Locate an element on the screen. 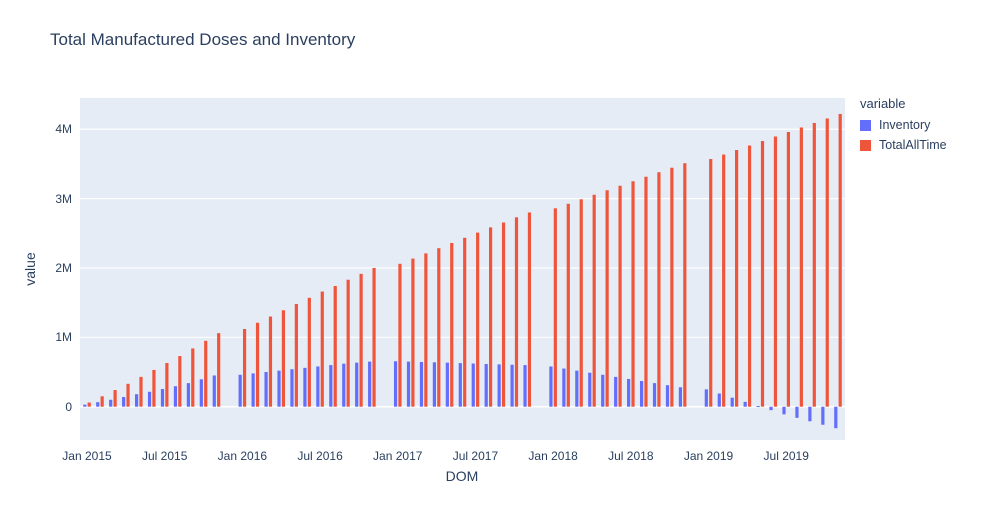 This screenshot has width=985, height=525. x-tick-label: Jan 2016 is located at coordinates (242, 456).